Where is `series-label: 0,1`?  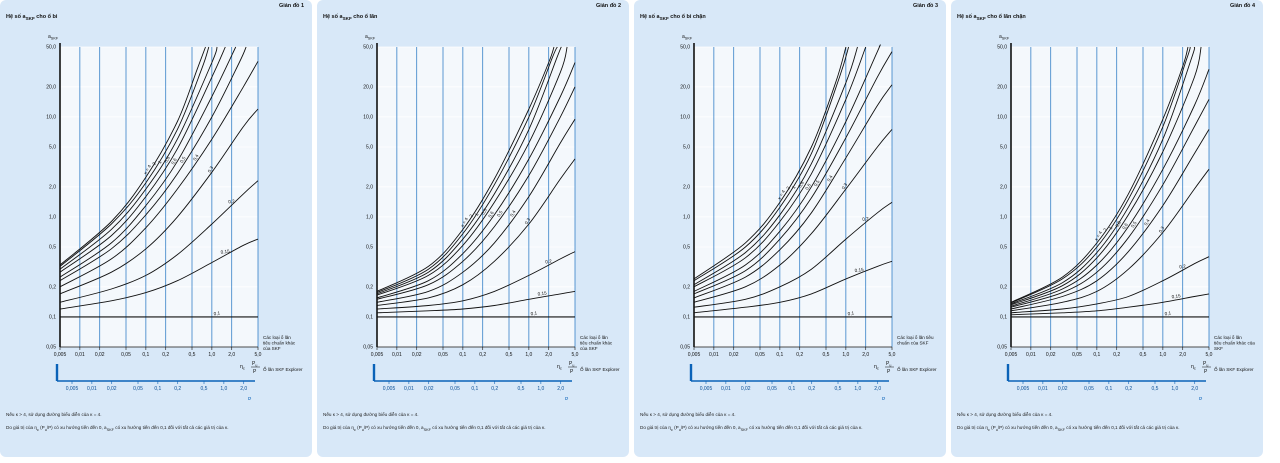
series-label: 0,1 is located at coordinates (533, 313).